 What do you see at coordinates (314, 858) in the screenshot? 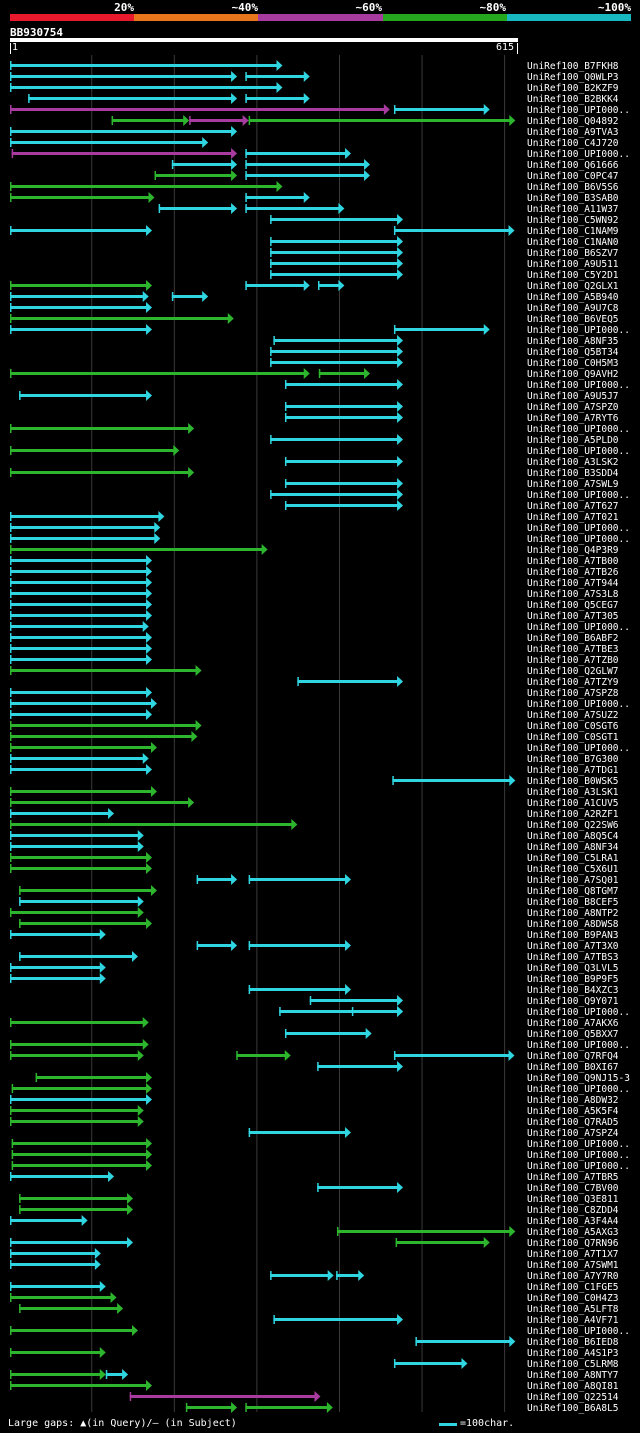
I see `hit-row: UniRef100_C5LRA1` at bounding box center [314, 858].